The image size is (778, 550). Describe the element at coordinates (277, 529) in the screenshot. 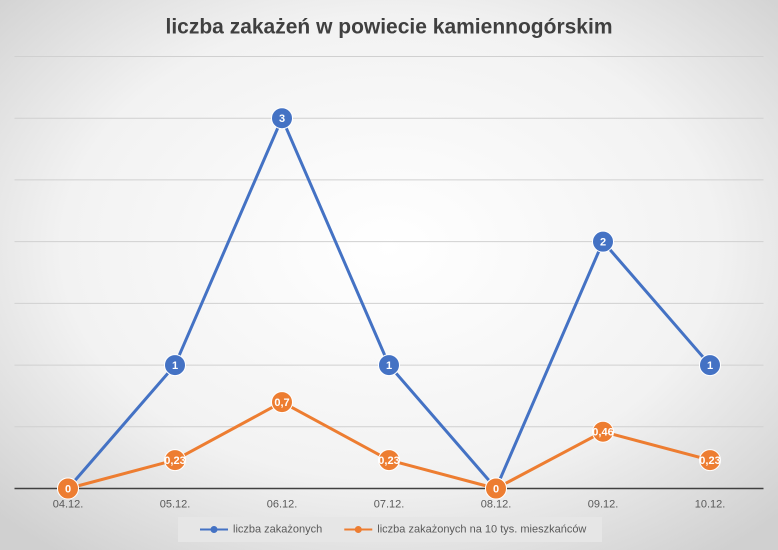

I see `legend-label: liczba zakażonych` at that location.